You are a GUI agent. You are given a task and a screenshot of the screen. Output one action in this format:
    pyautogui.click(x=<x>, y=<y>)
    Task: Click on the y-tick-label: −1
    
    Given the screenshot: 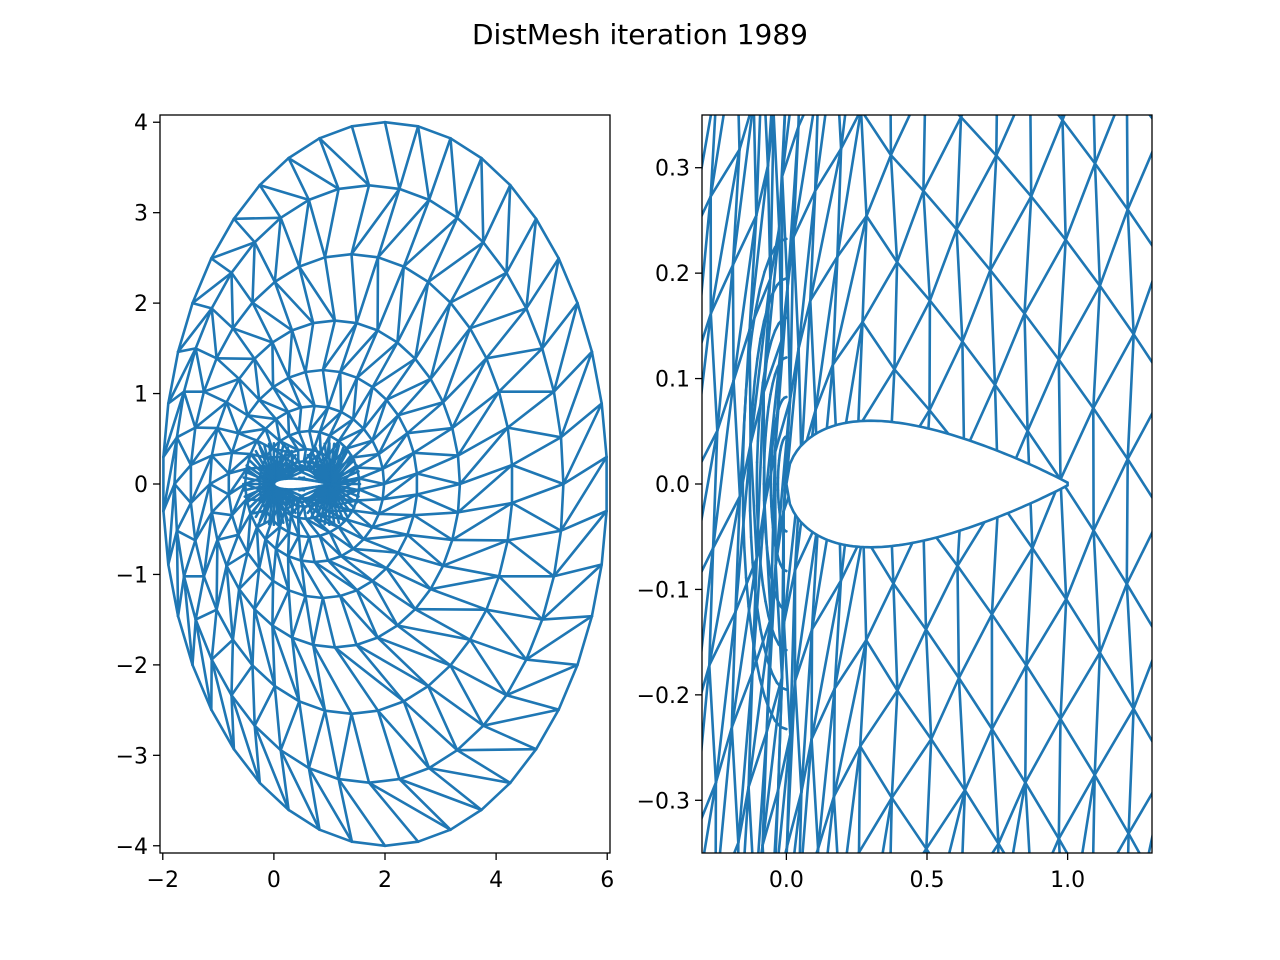 What is the action you would take?
    pyautogui.click(x=132, y=575)
    